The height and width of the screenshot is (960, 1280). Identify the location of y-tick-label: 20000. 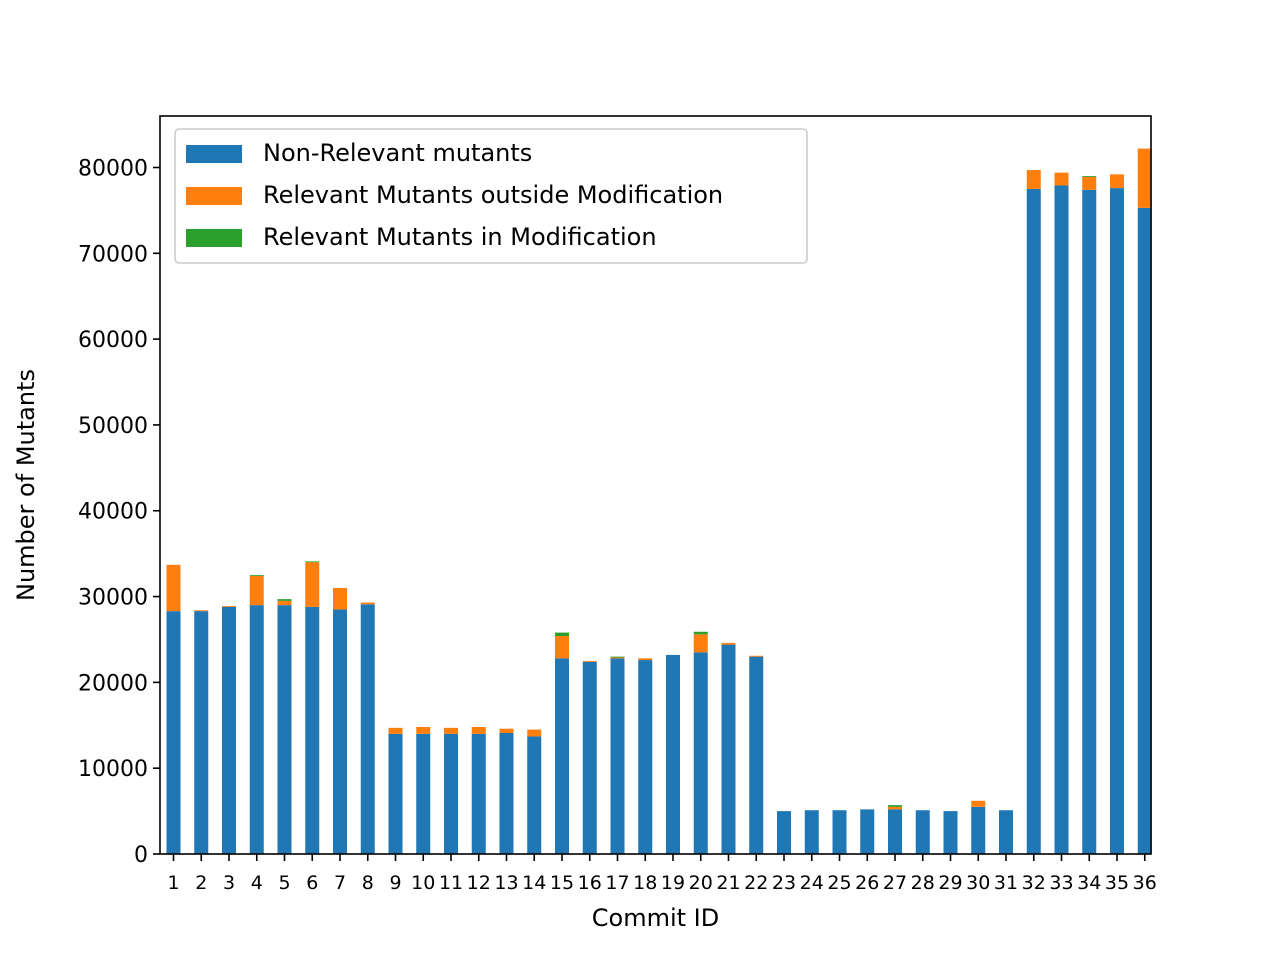
(113, 683).